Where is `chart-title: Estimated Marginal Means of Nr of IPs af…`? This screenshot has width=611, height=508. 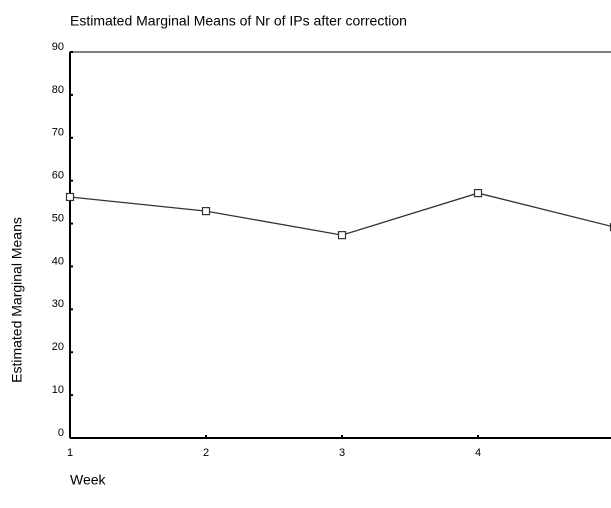 chart-title: Estimated Marginal Means of Nr of IPs af… is located at coordinates (238, 21).